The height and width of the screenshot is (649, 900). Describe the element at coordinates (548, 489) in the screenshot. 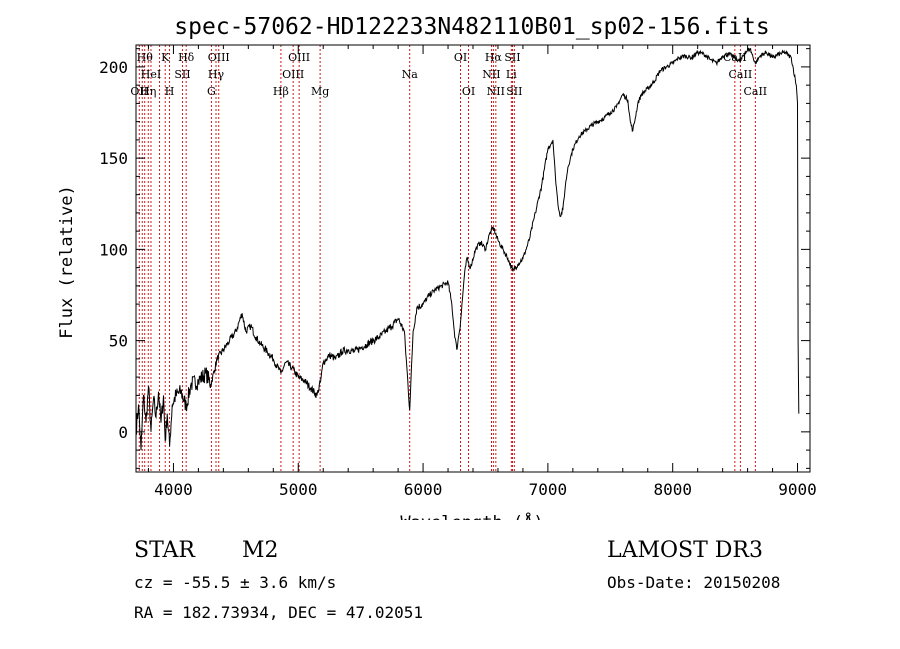

I see `x-tick-label: 7000` at that location.